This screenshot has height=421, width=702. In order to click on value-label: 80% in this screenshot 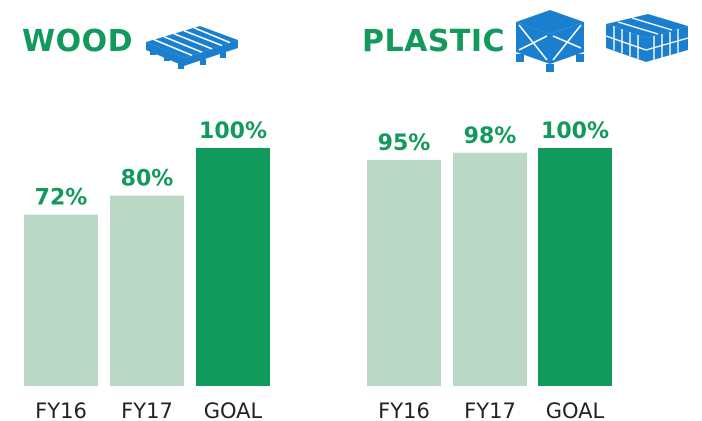, I will do `click(147, 179)`.